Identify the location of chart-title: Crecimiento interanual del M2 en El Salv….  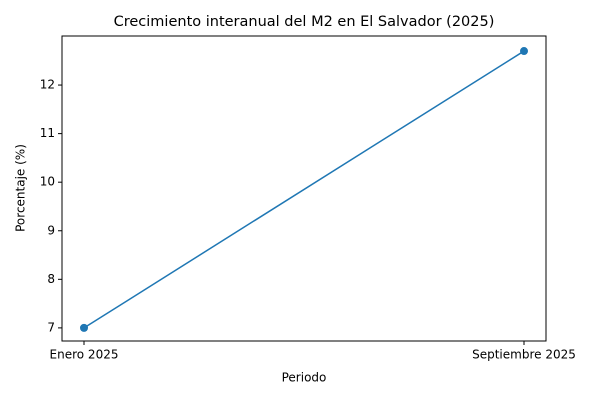
(304, 22).